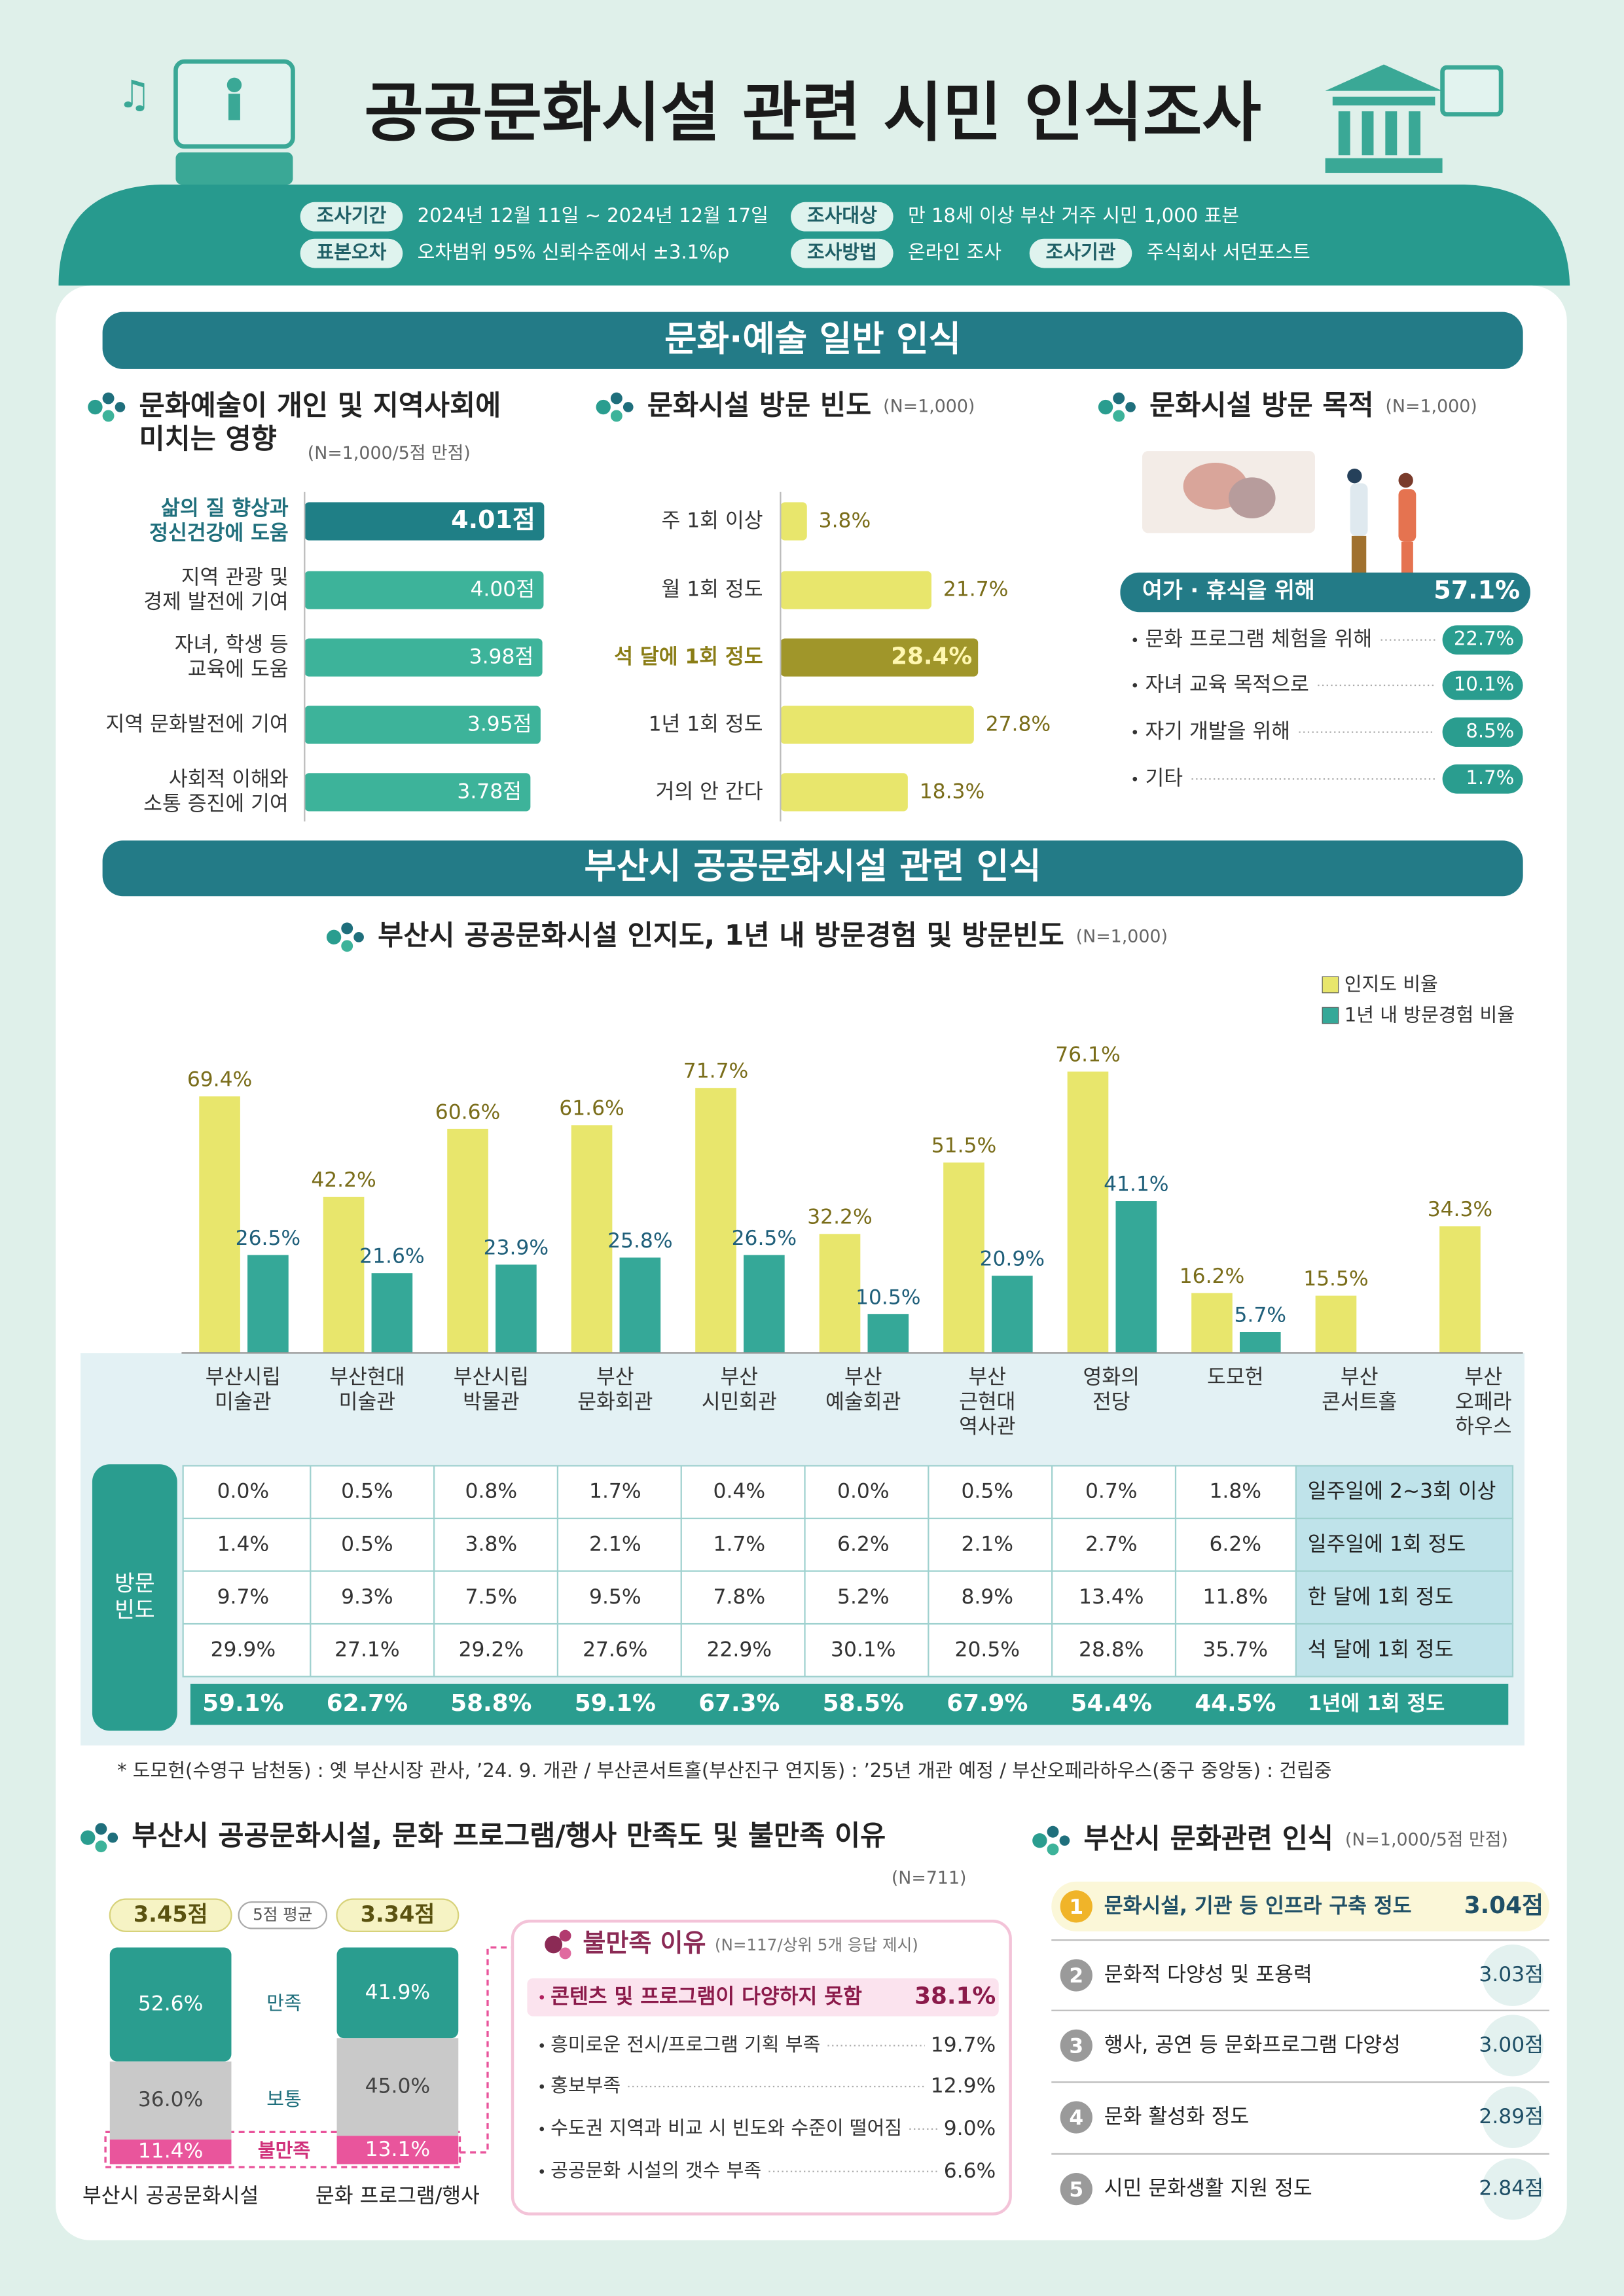  I want to click on table-cell: 62.7%, so click(368, 1703).